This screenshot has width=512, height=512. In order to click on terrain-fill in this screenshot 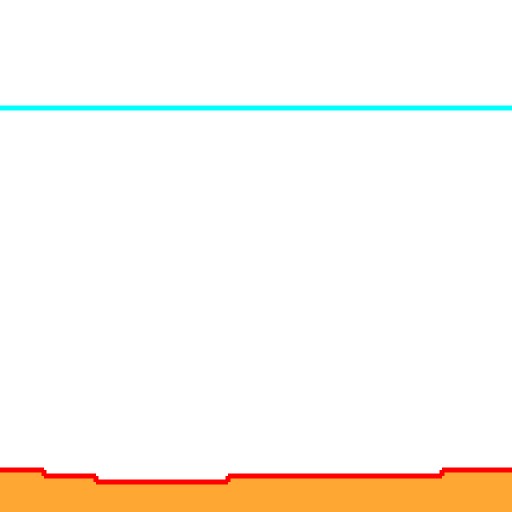, I will do `click(256, 491)`.